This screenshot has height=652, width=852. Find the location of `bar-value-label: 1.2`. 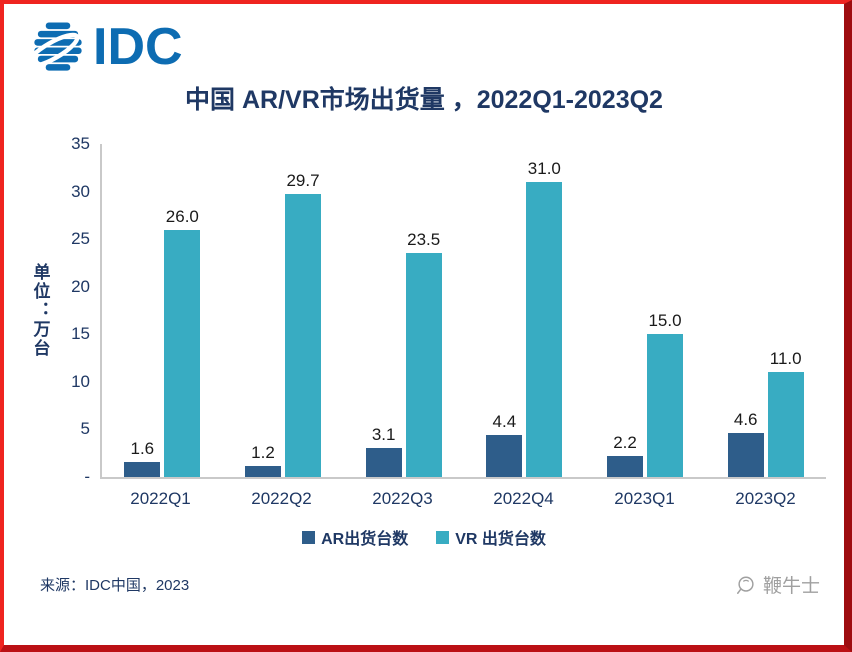

bar-value-label: 1.2 is located at coordinates (263, 452).